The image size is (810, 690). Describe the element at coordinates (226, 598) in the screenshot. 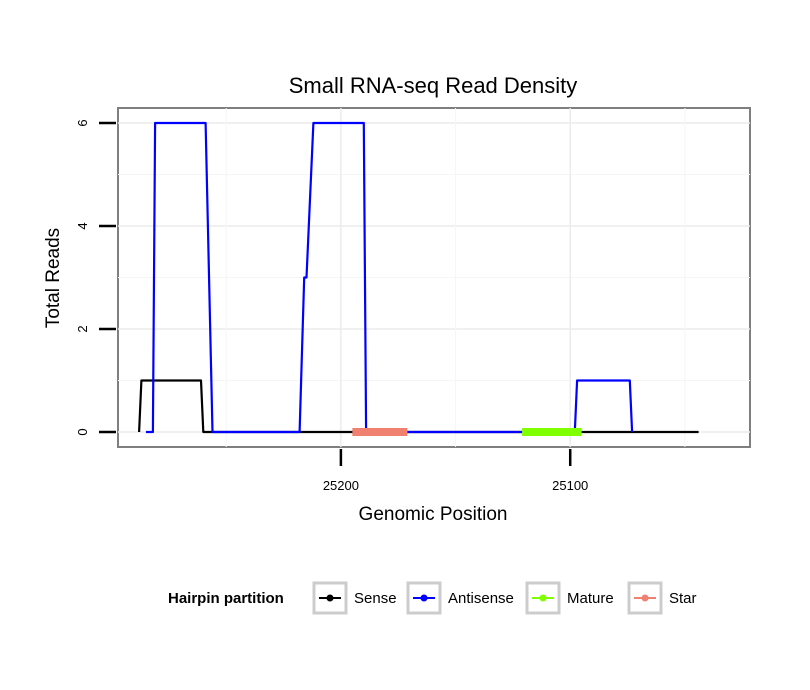

I see `legend-title: Hairpin partition` at that location.